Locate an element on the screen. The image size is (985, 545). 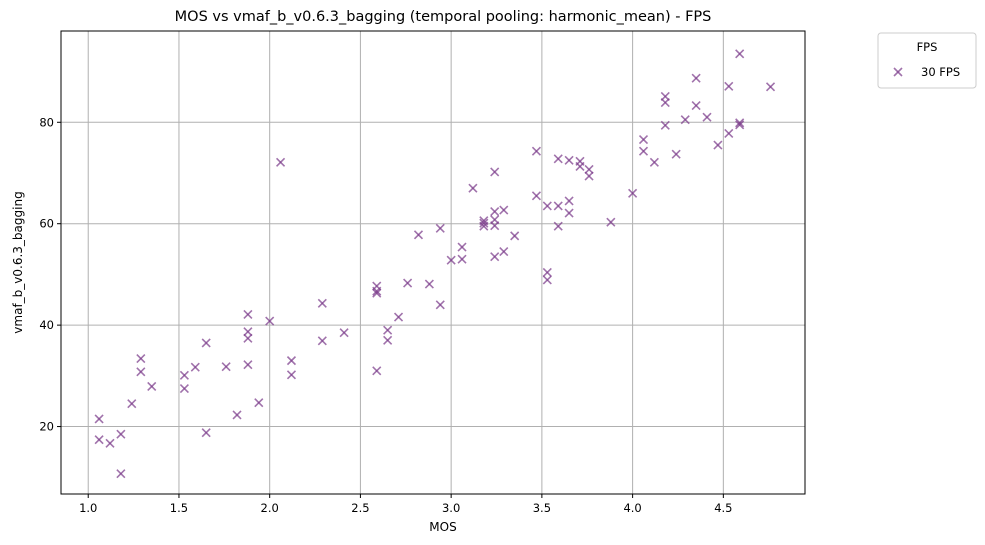
legend: FPS 30 FPS is located at coordinates (927, 60).